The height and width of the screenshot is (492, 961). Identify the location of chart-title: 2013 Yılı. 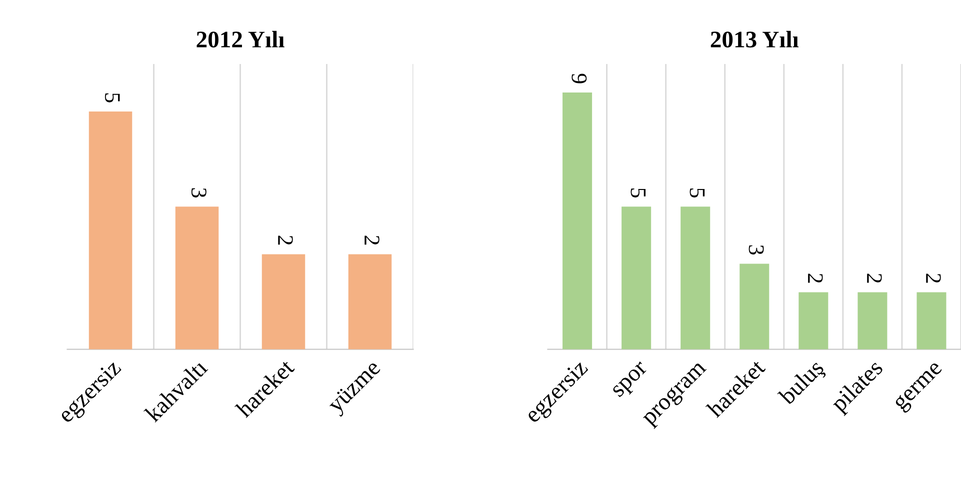
(754, 39).